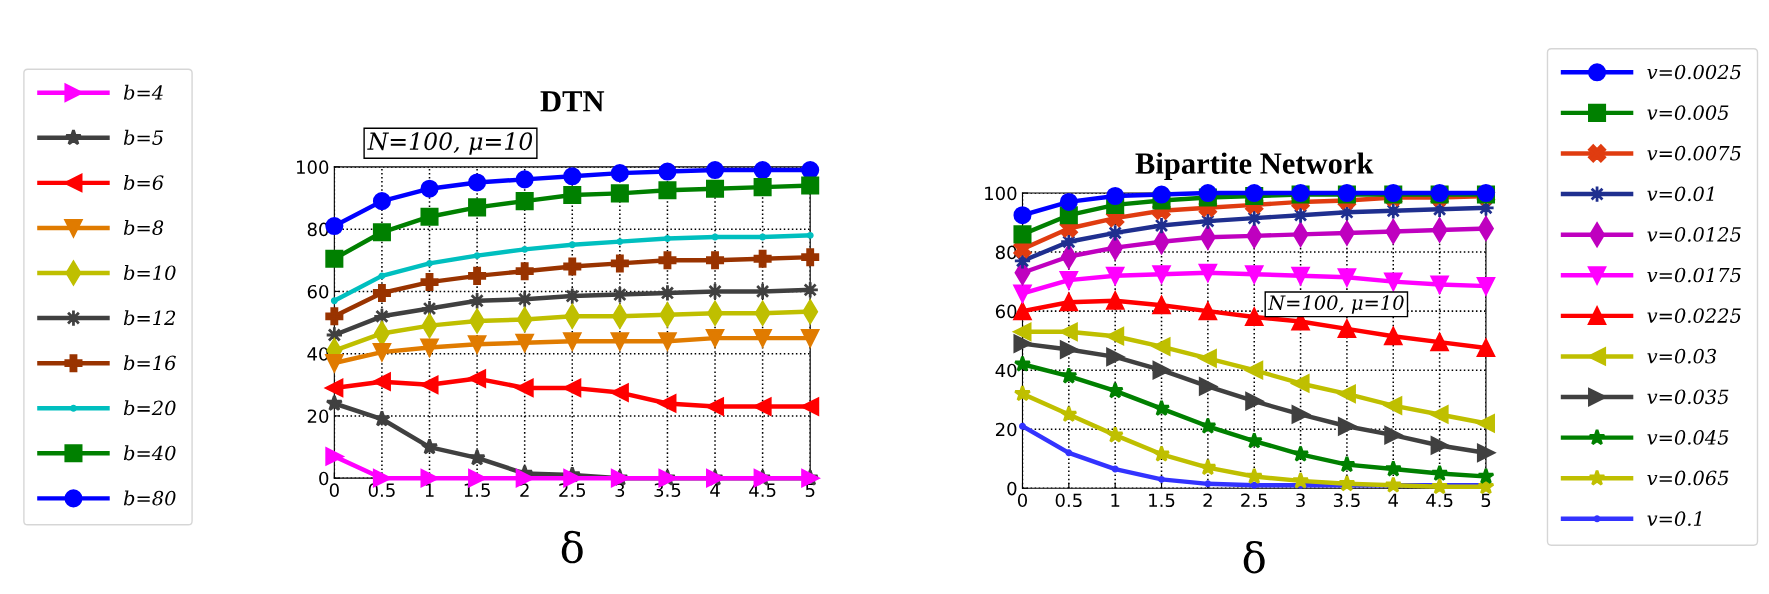 This screenshot has width=1769, height=594. I want to click on legend-label: b=6, so click(143, 182).